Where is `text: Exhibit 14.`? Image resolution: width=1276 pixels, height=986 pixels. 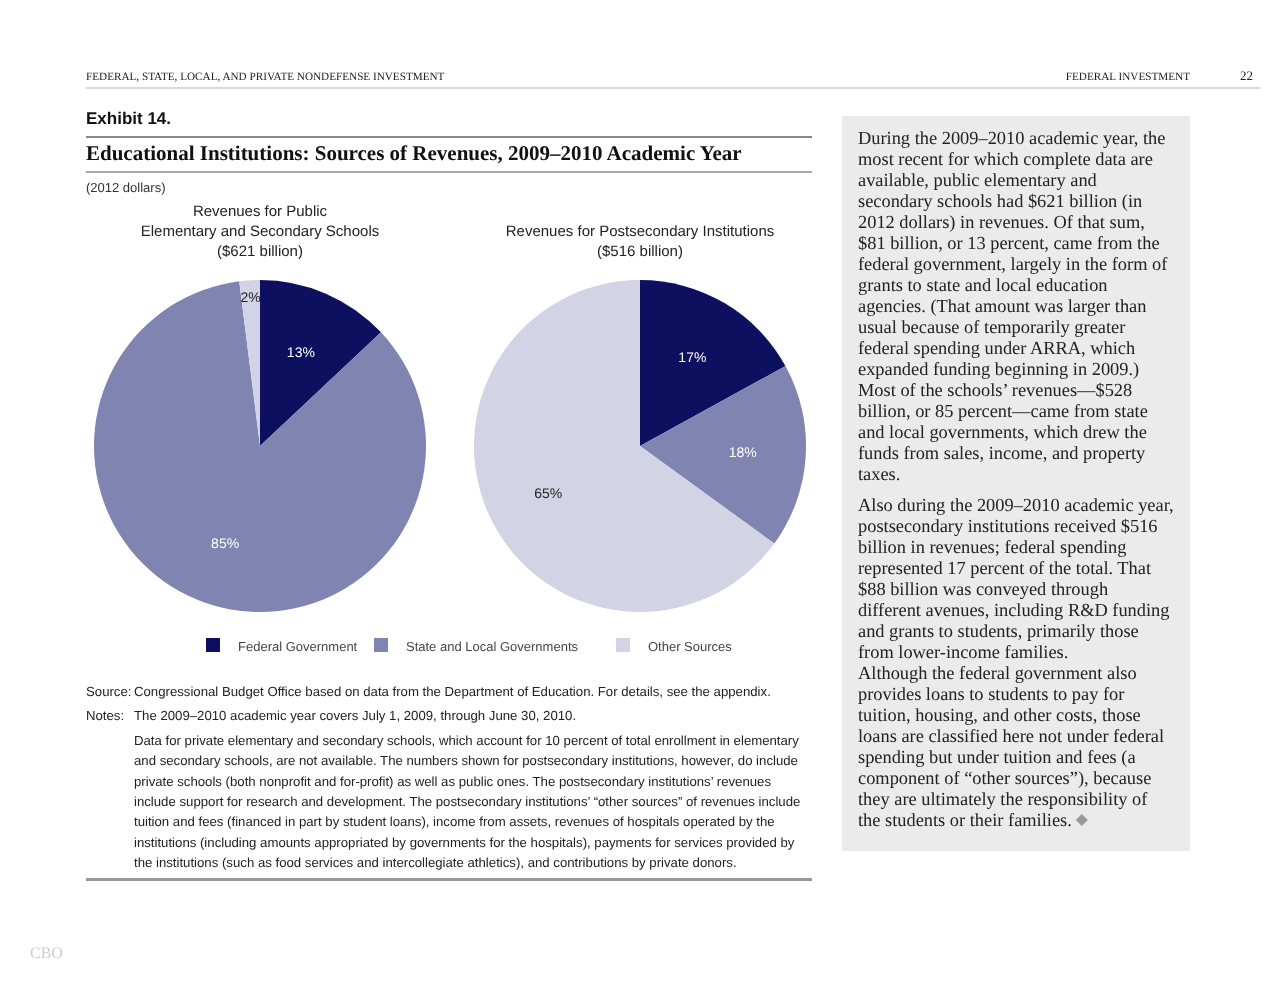 text: Exhibit 14. is located at coordinates (129, 118).